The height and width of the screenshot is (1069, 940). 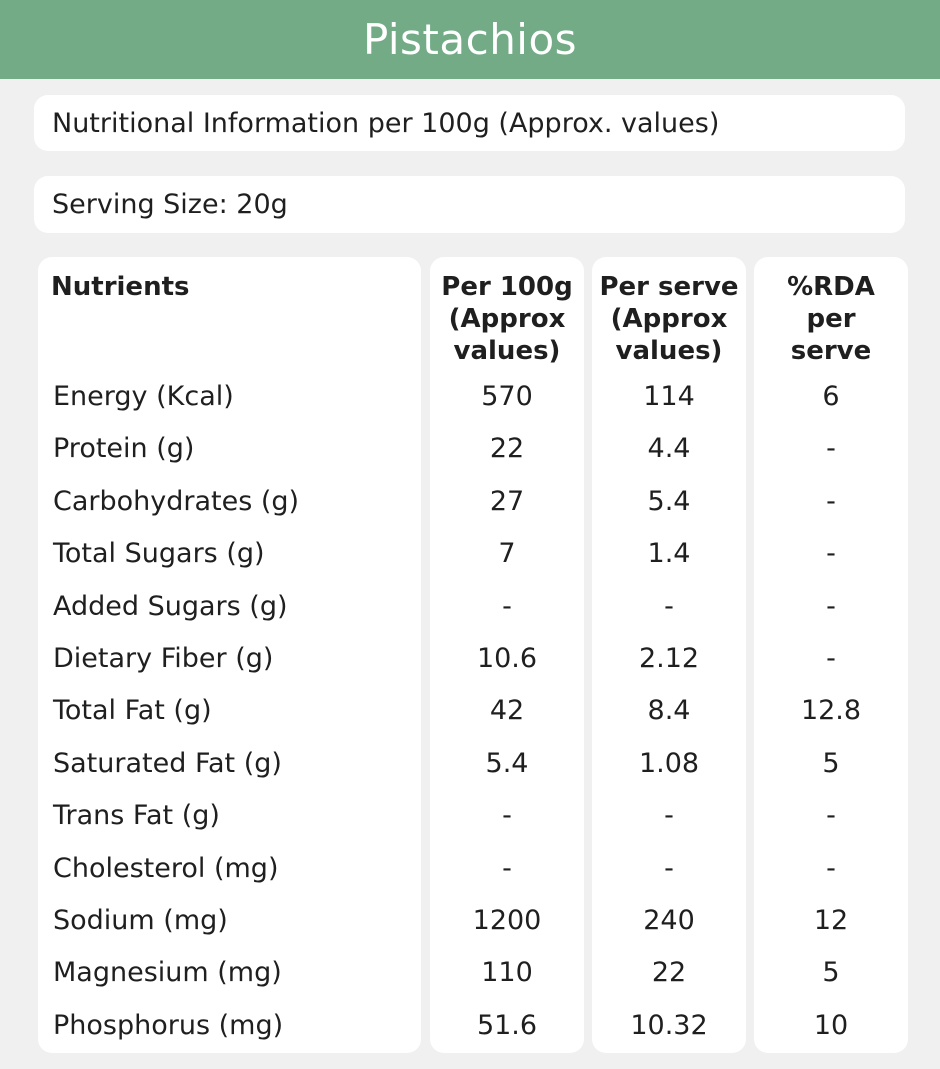 I want to click on serving-size-text: Serving Size: 20g, so click(x=170, y=204).